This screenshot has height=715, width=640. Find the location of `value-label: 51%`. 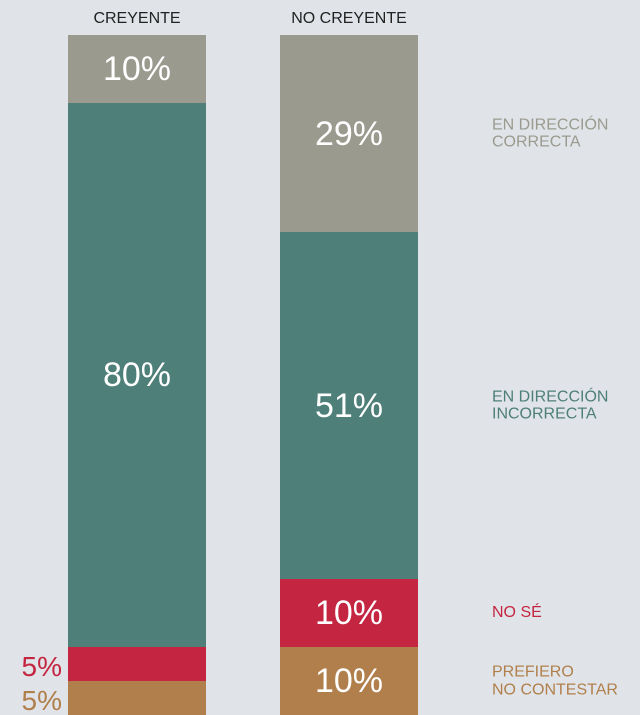

value-label: 51% is located at coordinates (349, 405).